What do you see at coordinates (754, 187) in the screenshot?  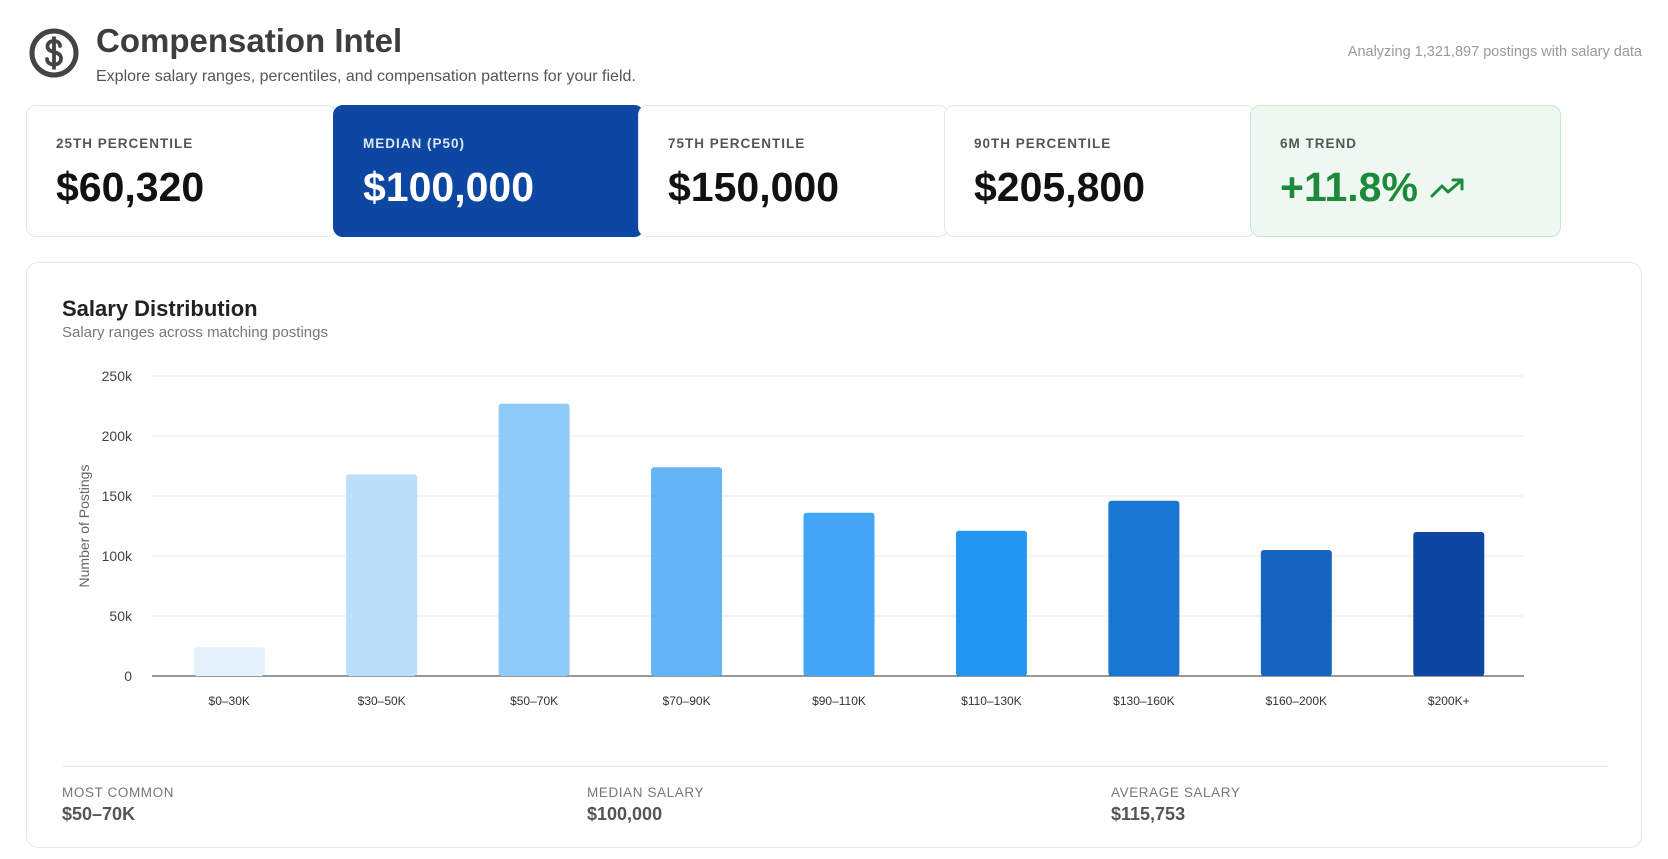 I see `stat-value: $150,000` at bounding box center [754, 187].